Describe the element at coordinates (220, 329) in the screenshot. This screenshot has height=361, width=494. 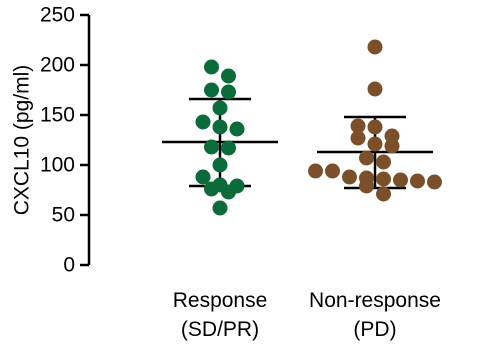
I see `category-label: (SD/PR)` at that location.